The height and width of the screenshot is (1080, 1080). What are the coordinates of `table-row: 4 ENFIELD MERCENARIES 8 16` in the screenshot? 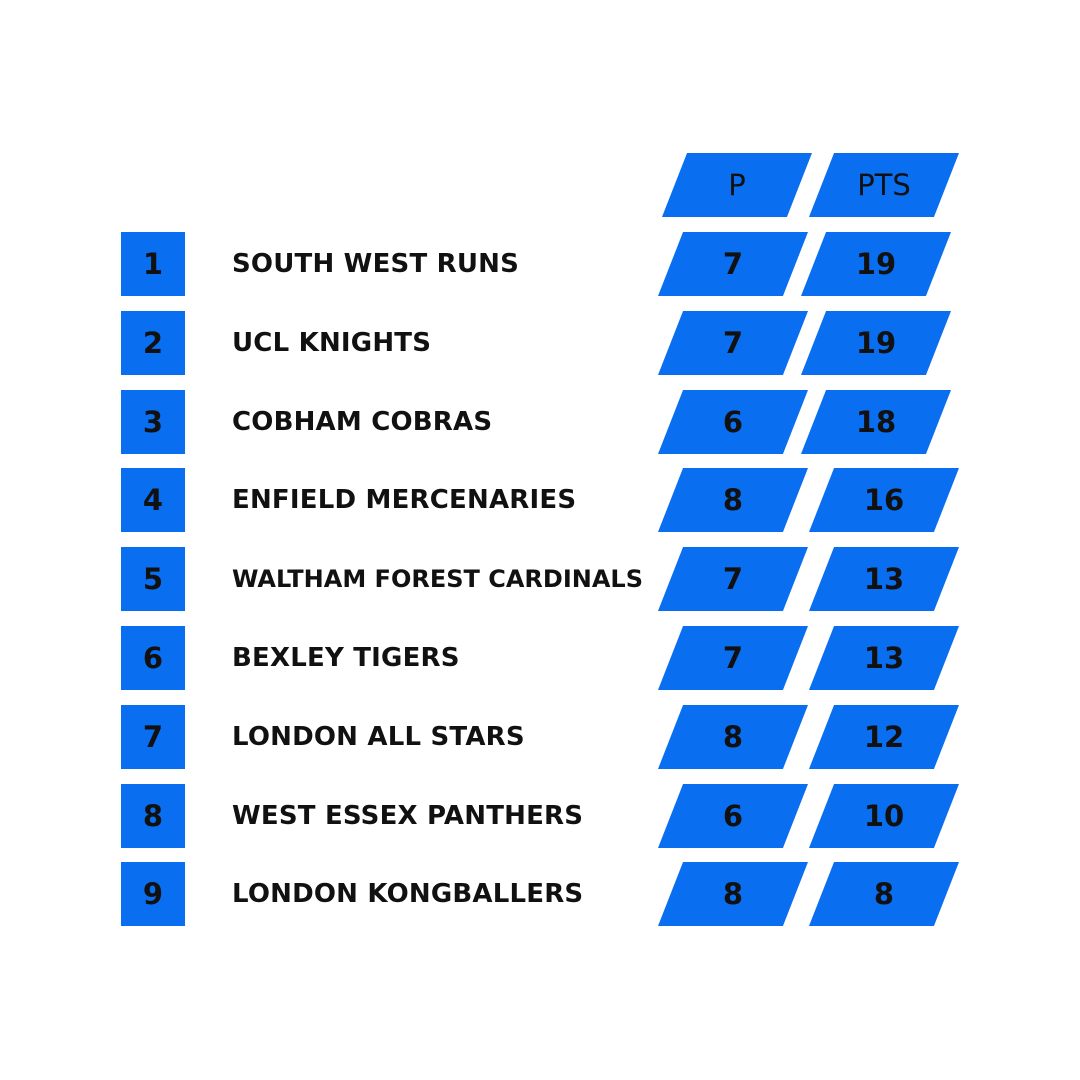 It's located at (540, 500).